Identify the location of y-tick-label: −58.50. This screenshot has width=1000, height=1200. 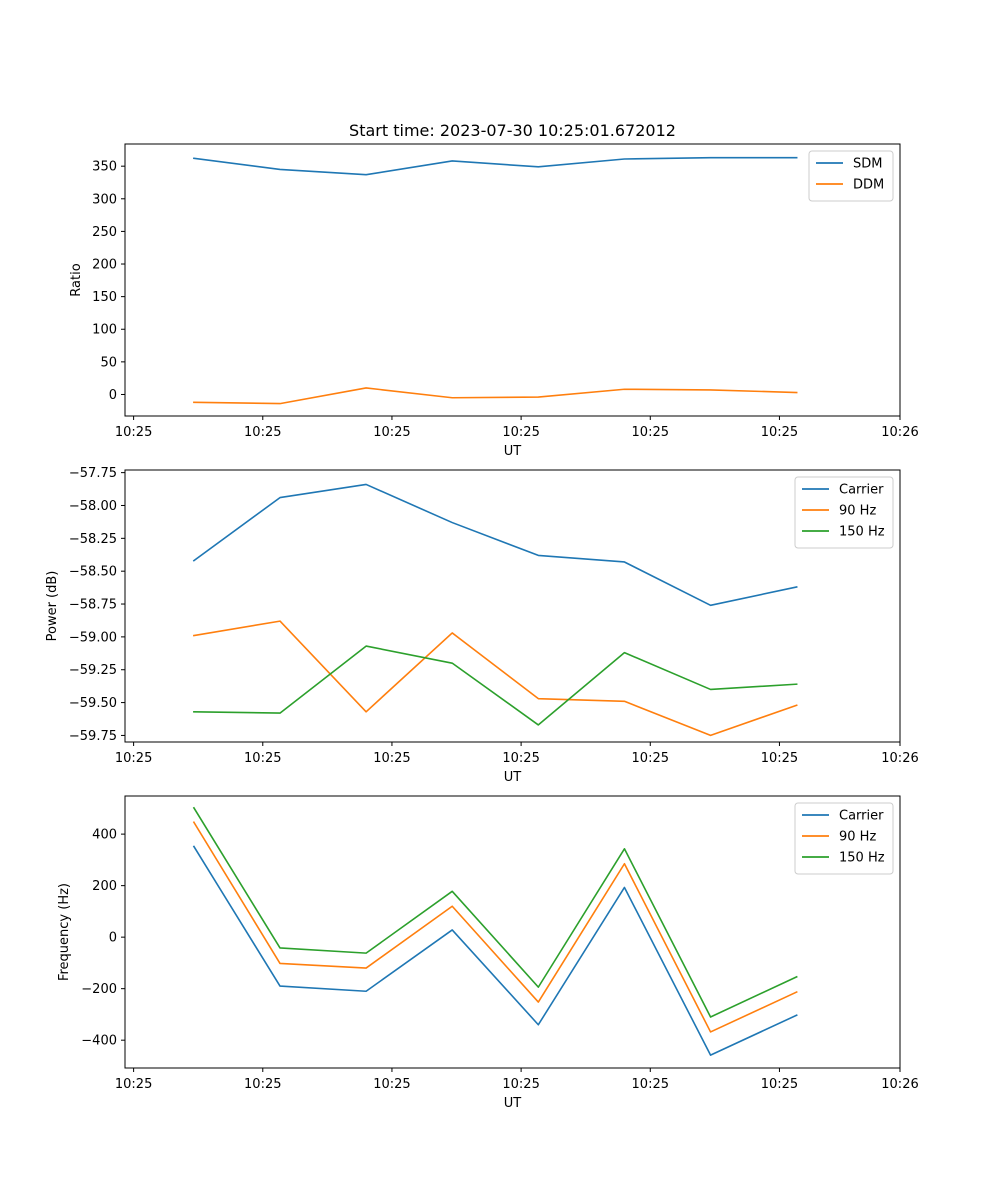
(93, 572).